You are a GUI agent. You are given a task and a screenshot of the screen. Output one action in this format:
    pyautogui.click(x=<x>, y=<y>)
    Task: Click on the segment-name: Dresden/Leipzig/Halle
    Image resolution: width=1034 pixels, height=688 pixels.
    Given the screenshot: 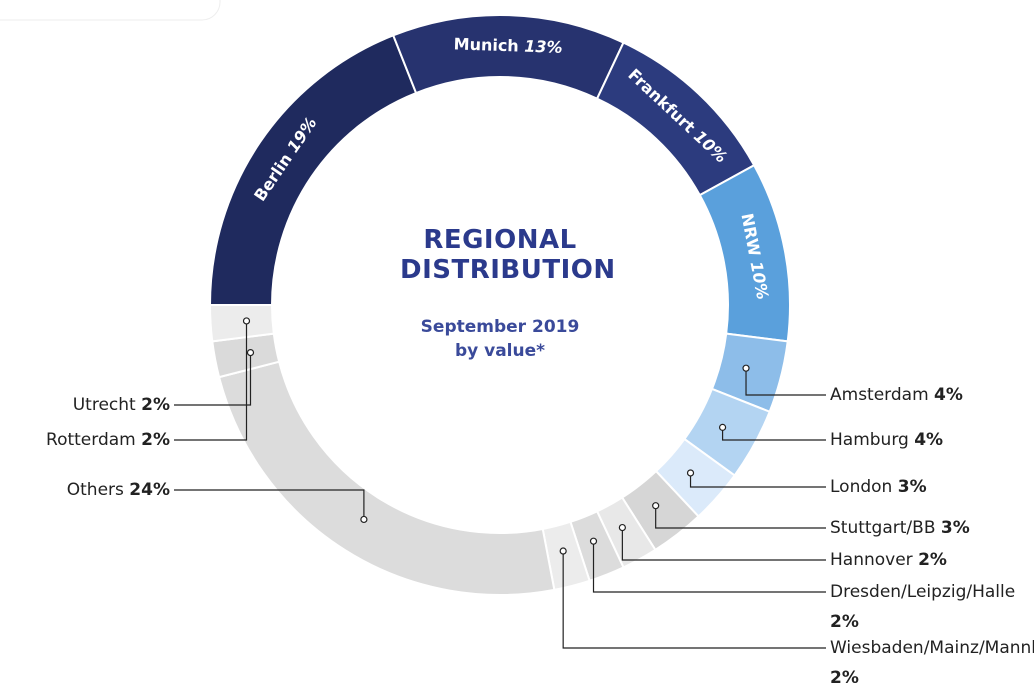 What is the action you would take?
    pyautogui.click(x=923, y=592)
    